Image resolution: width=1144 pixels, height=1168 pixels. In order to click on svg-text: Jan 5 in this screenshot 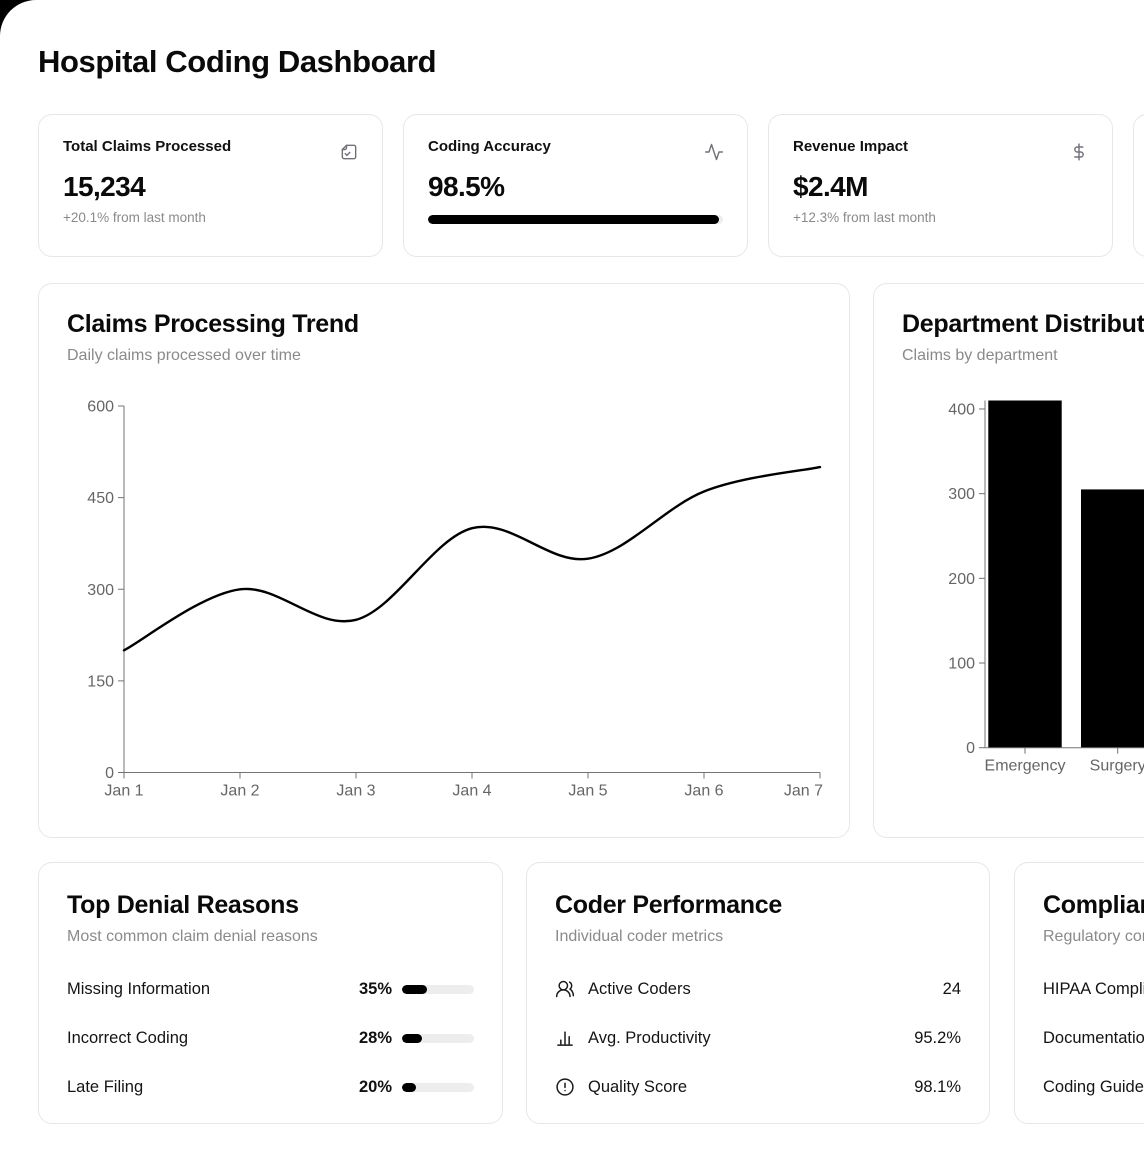, I will do `click(587, 791)`.